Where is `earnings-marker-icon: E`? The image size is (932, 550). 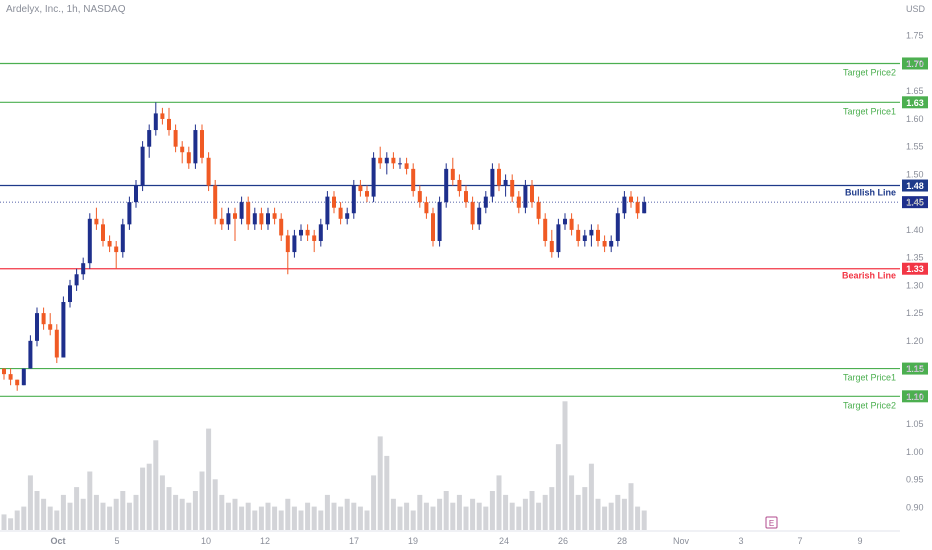
earnings-marker-icon: E is located at coordinates (771, 522).